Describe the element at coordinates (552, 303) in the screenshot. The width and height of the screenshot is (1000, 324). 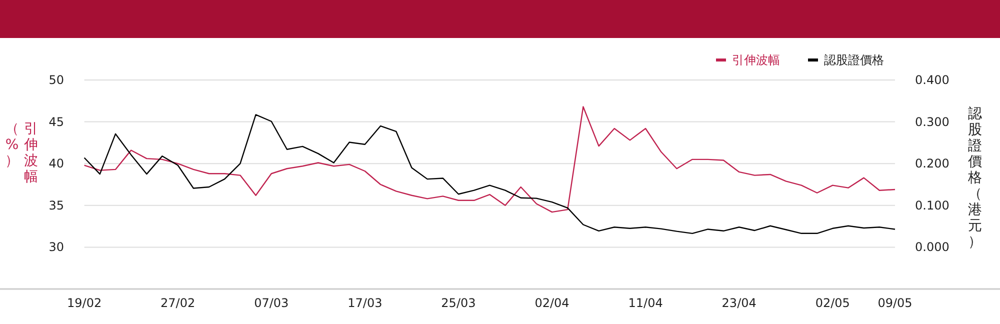
I see `x-tick-label: 02/04` at that location.